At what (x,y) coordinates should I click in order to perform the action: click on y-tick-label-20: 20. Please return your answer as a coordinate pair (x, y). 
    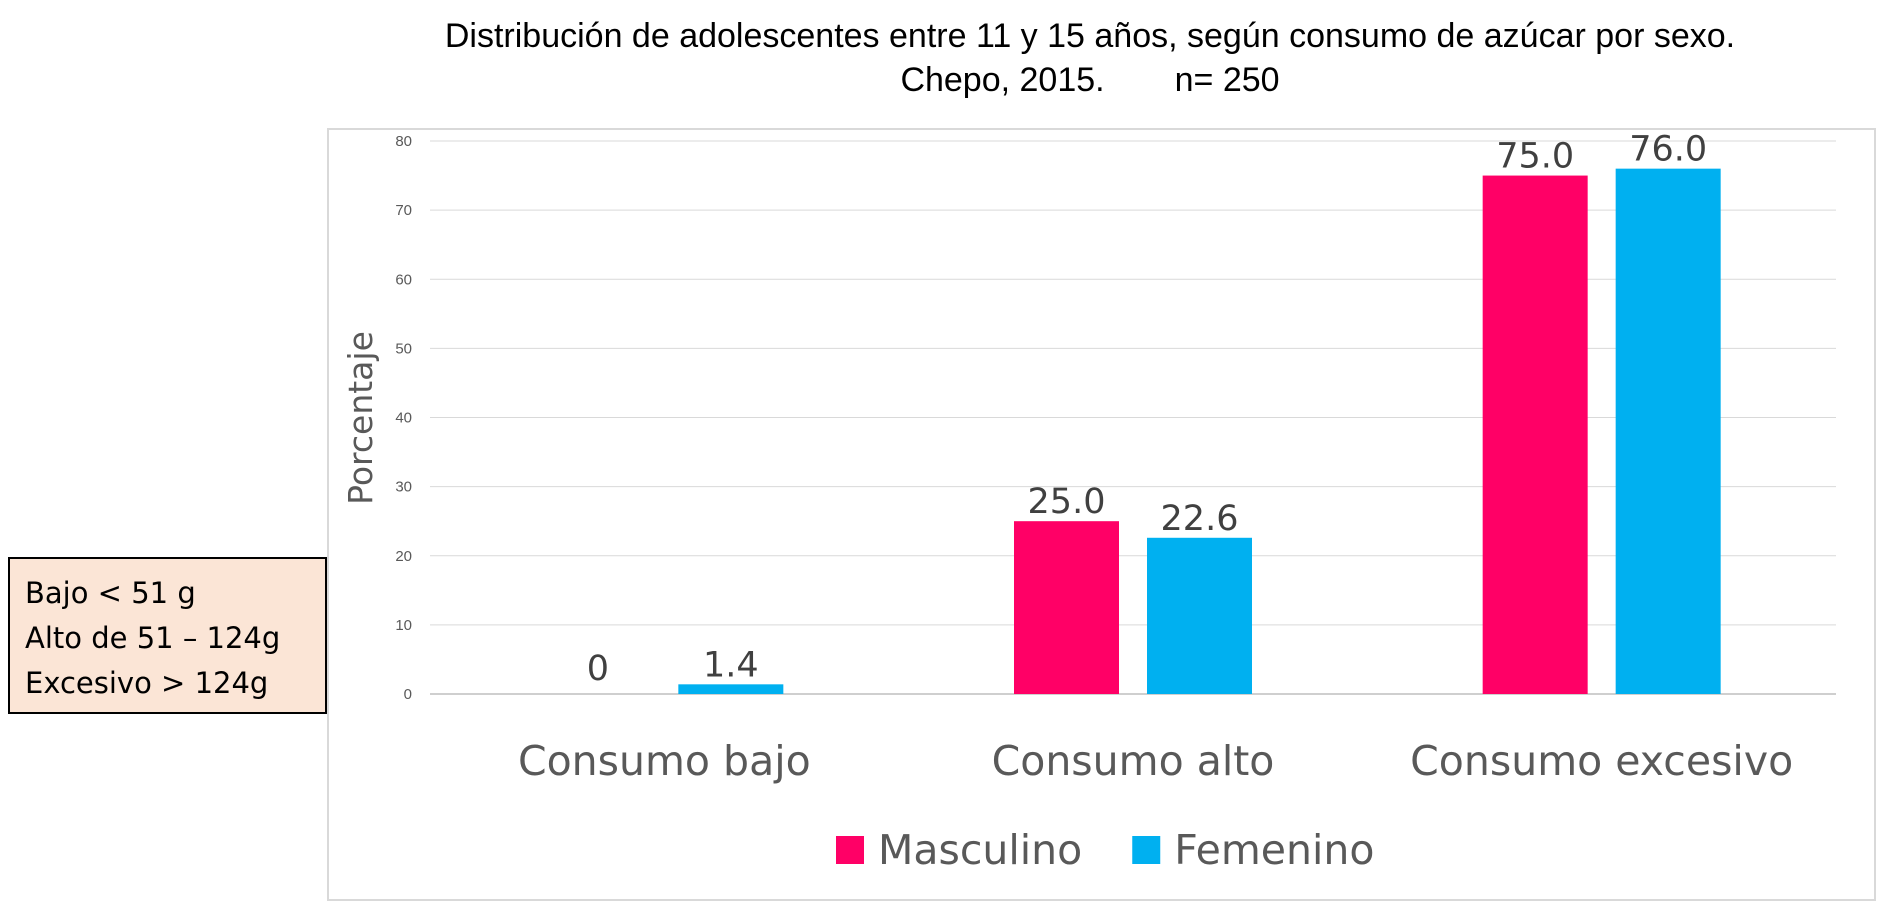
    Looking at the image, I should click on (403, 556).